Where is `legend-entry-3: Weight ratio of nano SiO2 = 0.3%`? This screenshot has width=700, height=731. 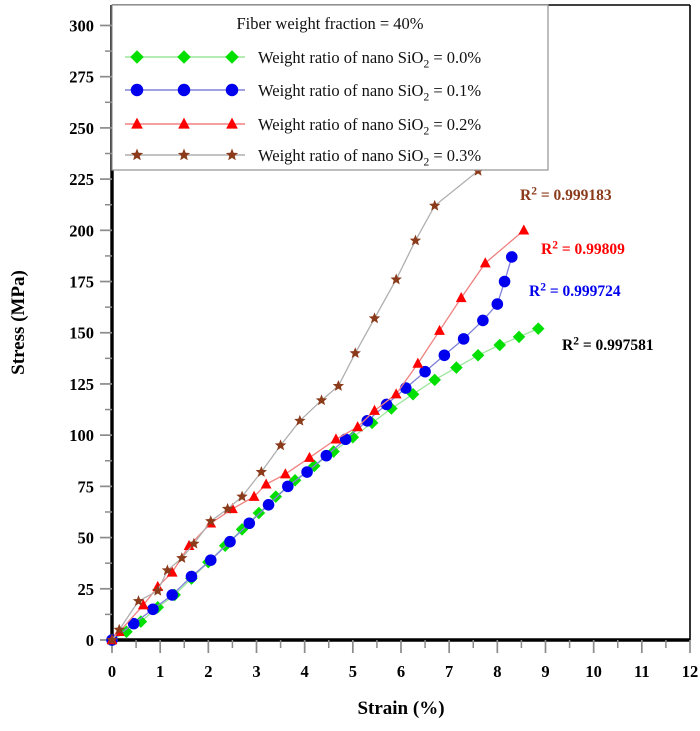
legend-entry-3: Weight ratio of nano SiO2 = 0.3% is located at coordinates (303, 157).